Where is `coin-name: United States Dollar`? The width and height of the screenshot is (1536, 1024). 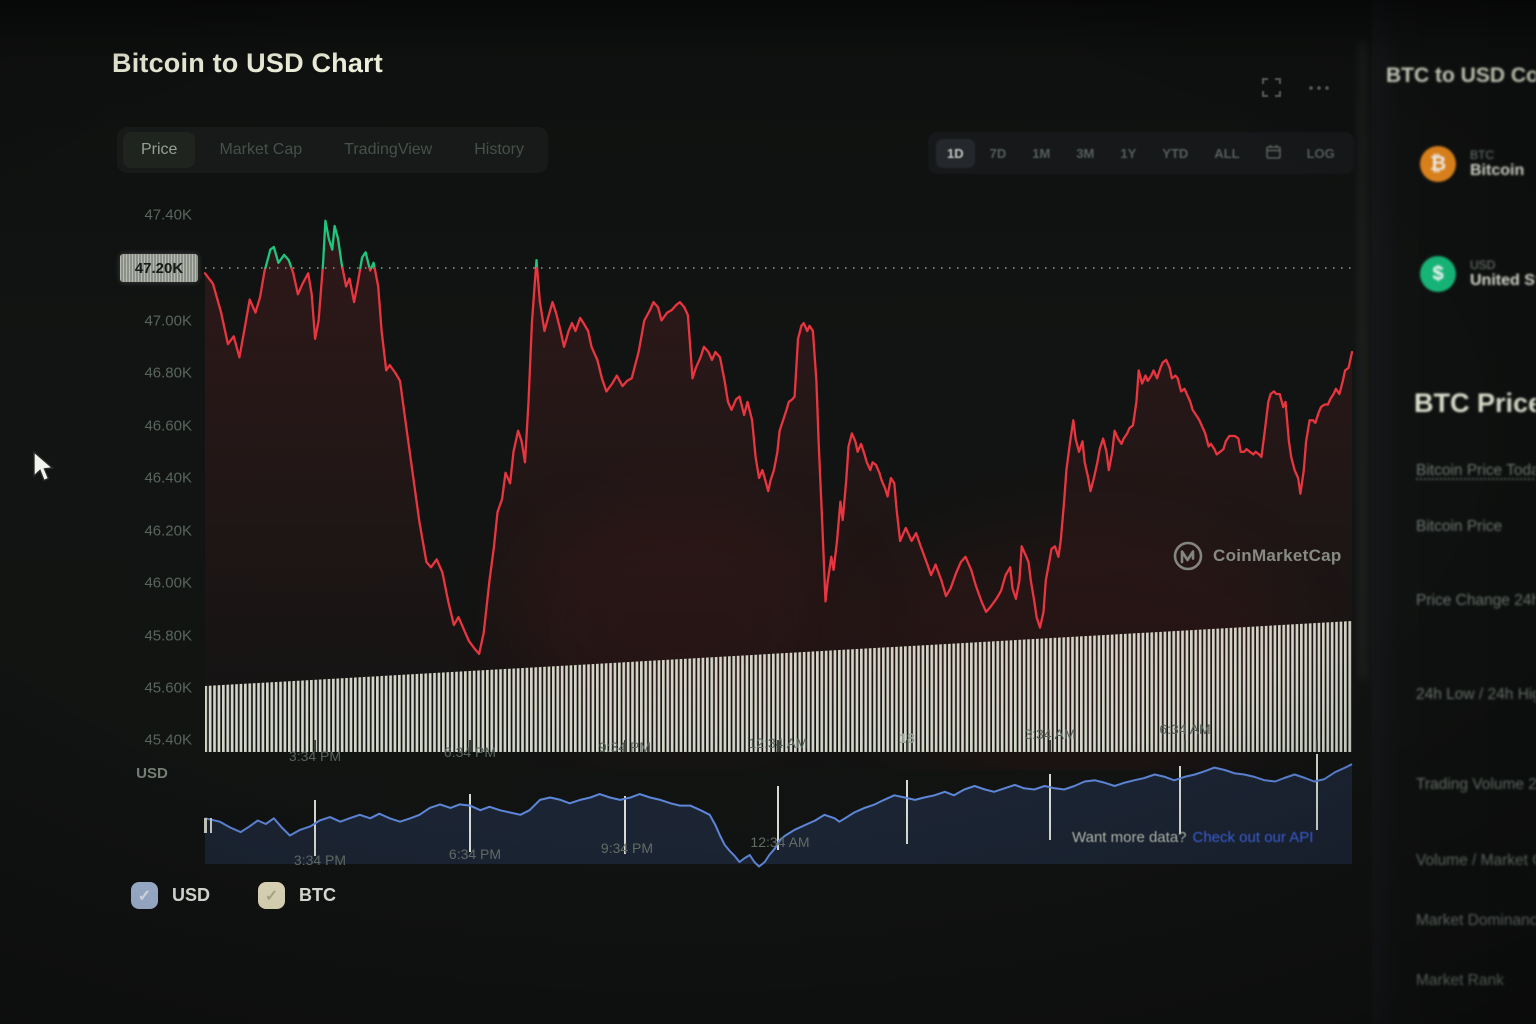
coin-name: United States Dollar is located at coordinates (1503, 280).